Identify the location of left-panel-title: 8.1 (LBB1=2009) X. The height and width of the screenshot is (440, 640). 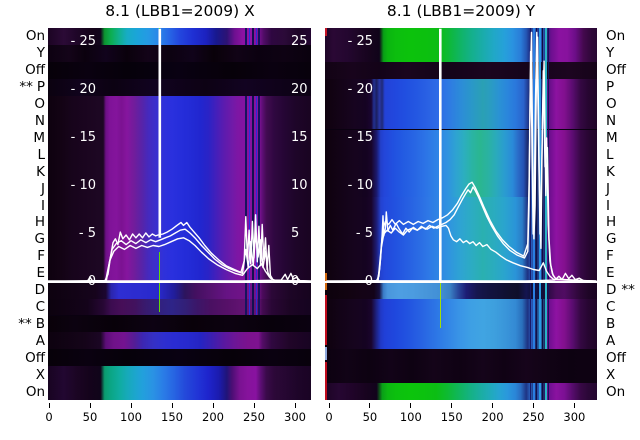
(180, 11).